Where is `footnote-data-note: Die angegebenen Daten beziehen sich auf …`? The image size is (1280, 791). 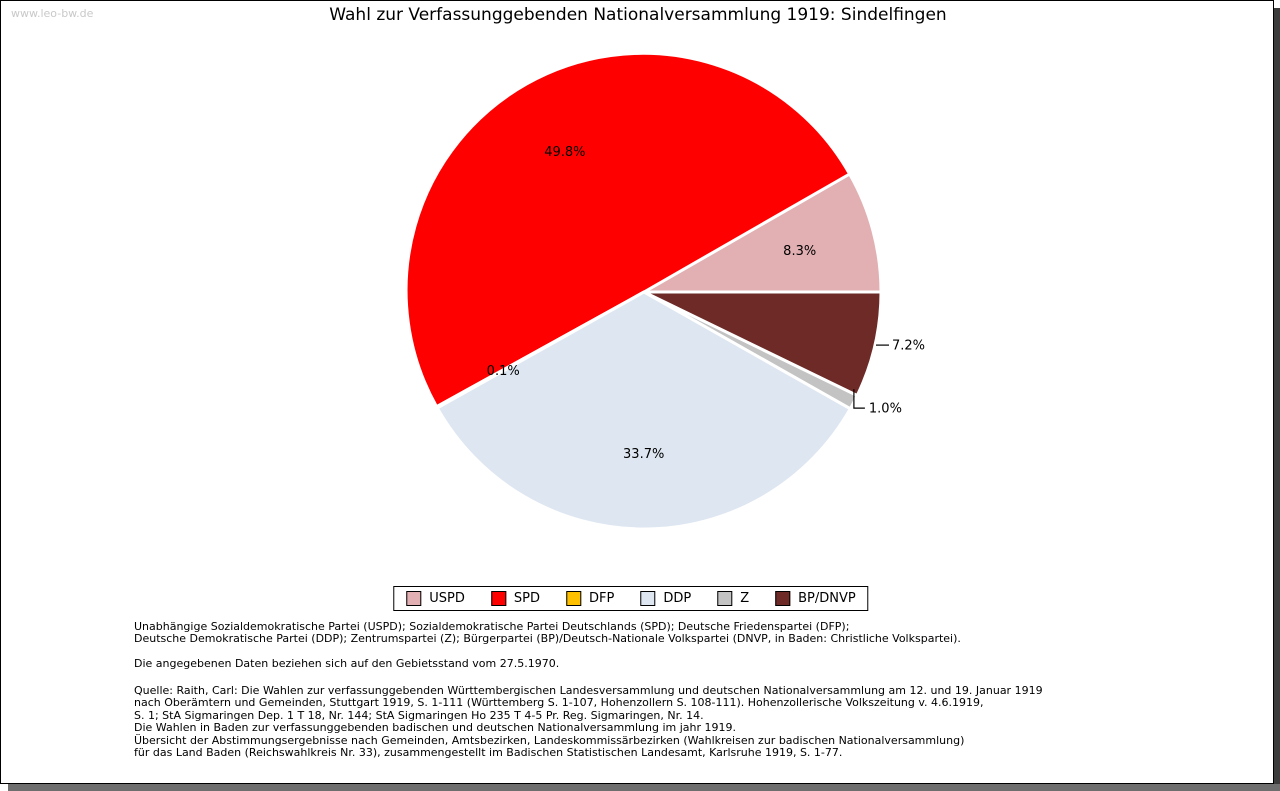 footnote-data-note: Die angegebenen Daten beziehen sich auf … is located at coordinates (347, 663).